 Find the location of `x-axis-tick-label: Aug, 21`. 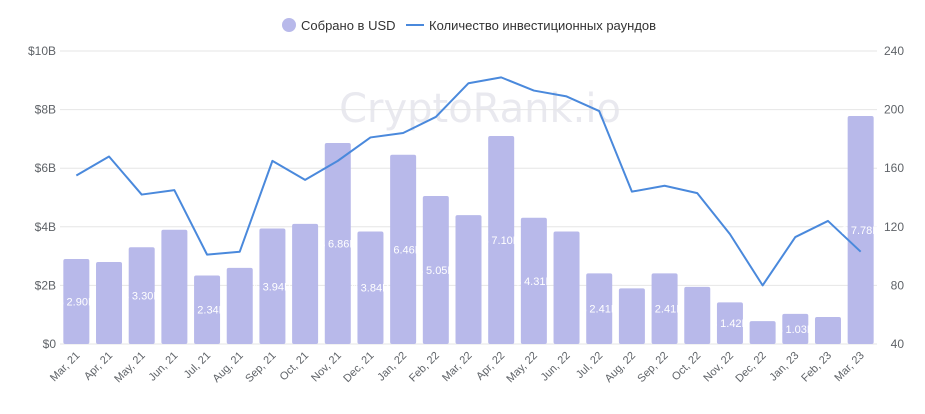

x-axis-tick-label: Aug, 21 is located at coordinates (228, 367).